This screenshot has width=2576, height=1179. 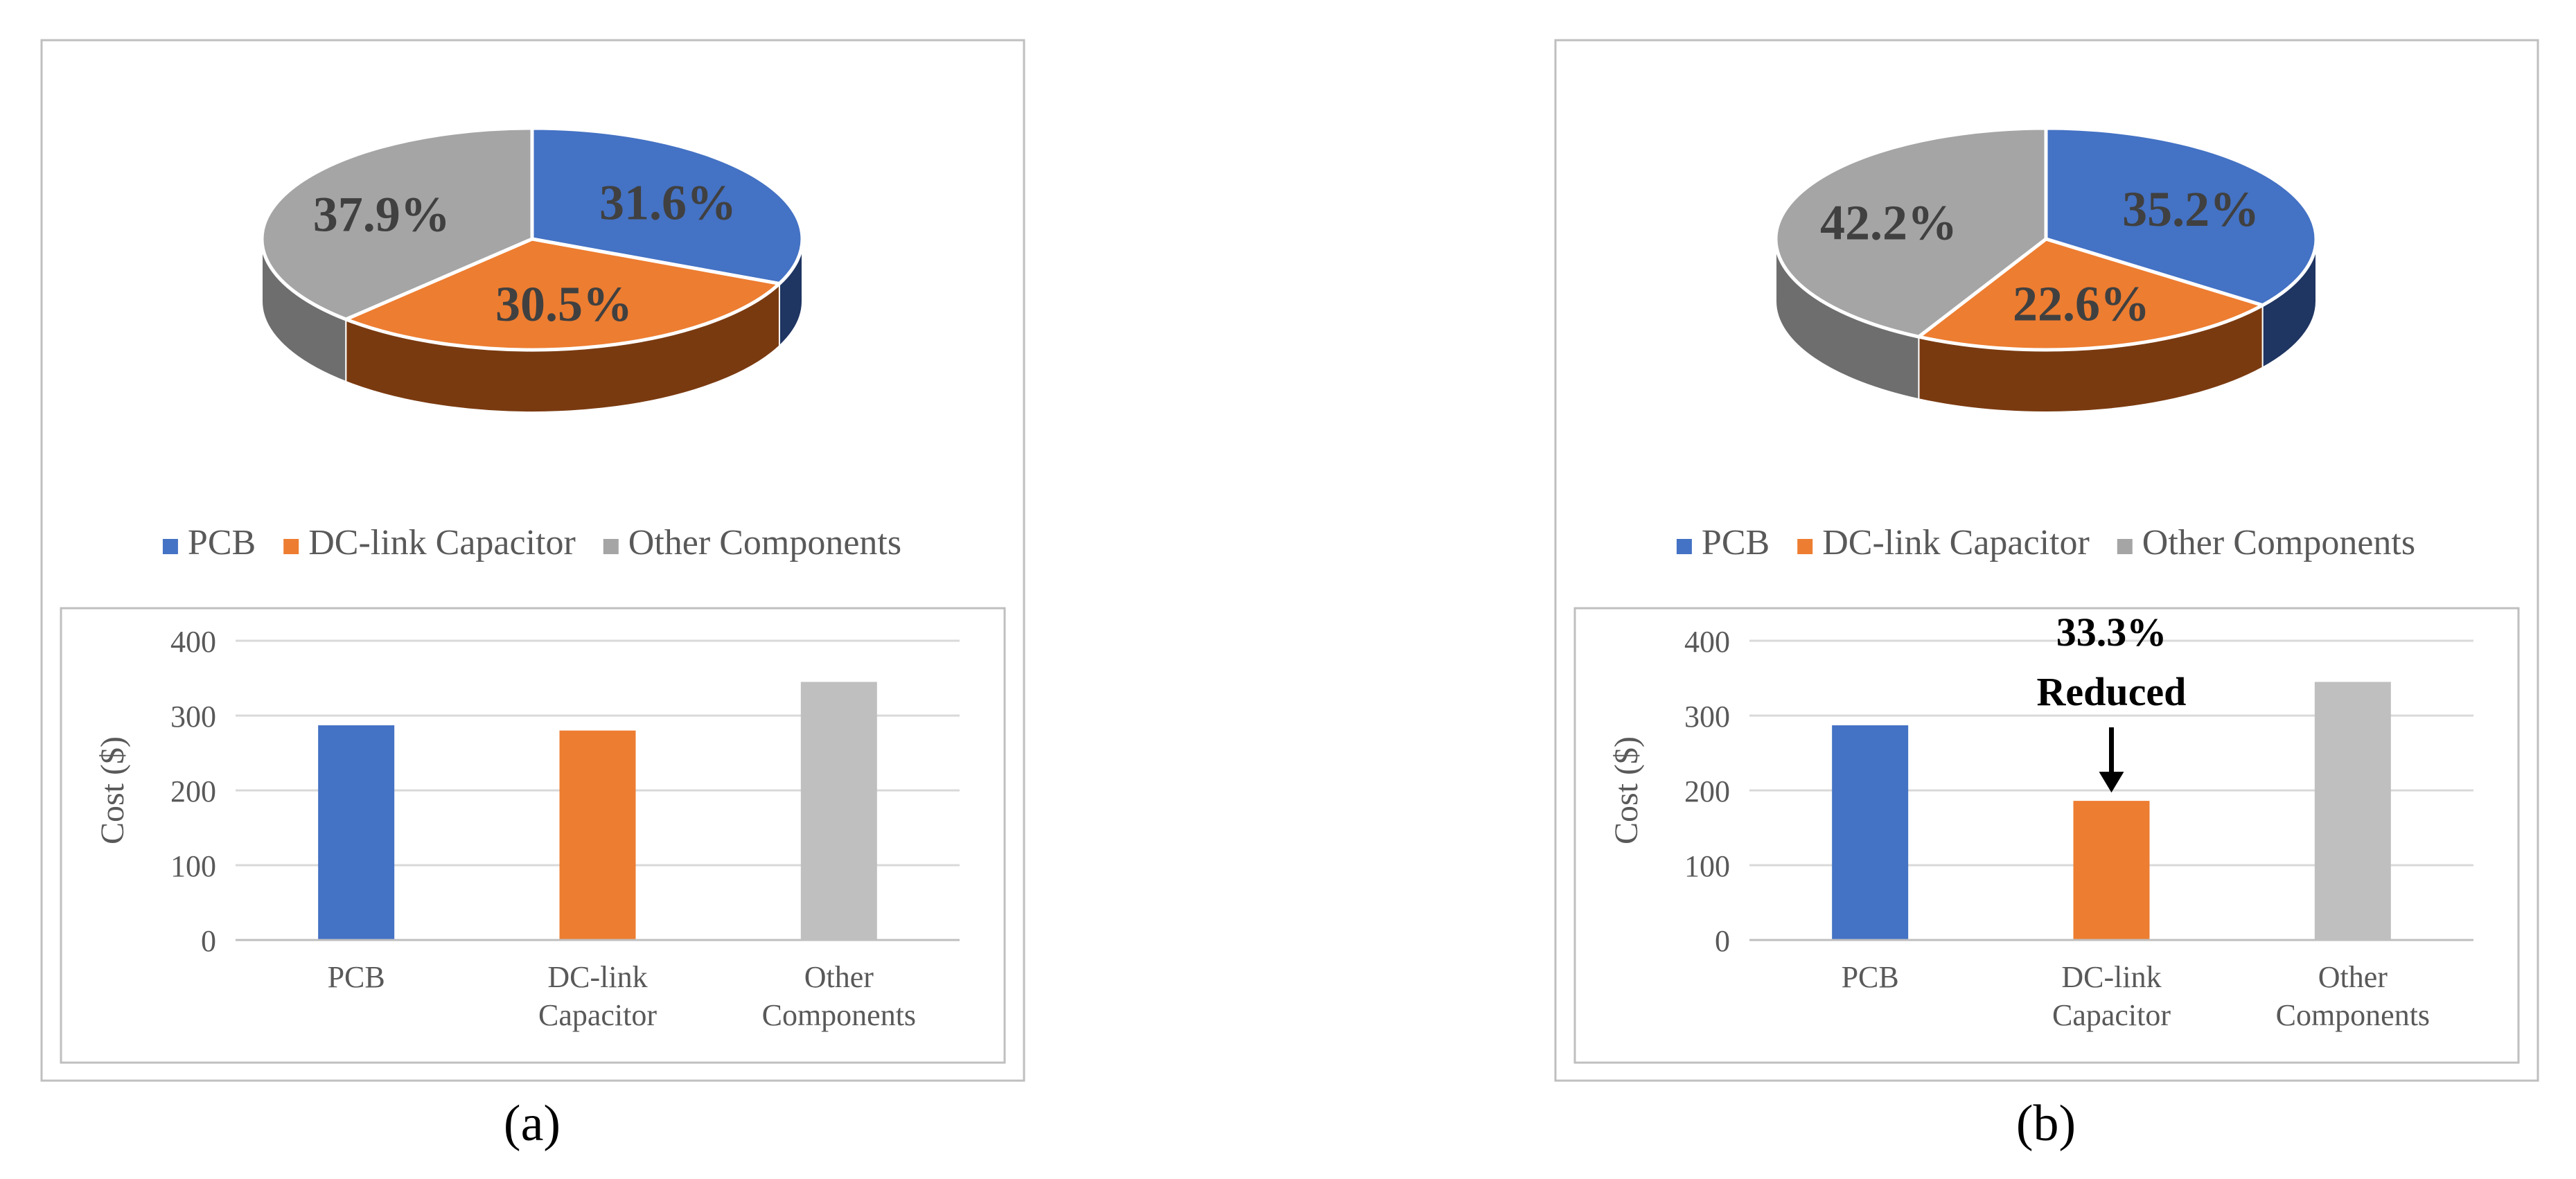 What do you see at coordinates (2111, 870) in the screenshot?
I see `bar-b-dc-link-capacitor` at bounding box center [2111, 870].